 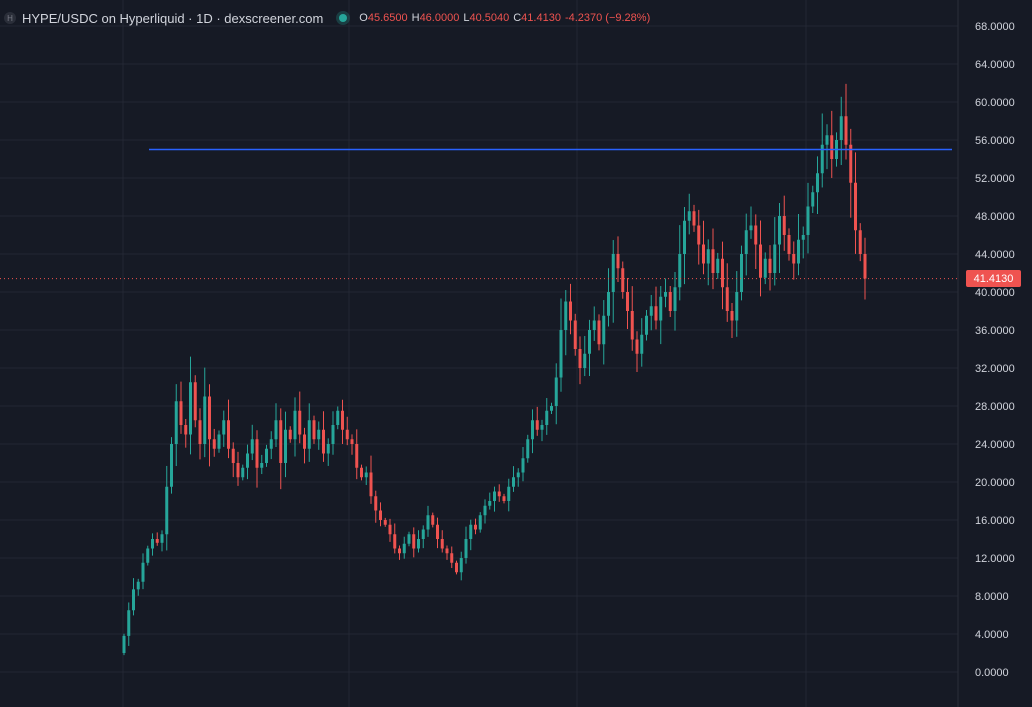 What do you see at coordinates (995, 179) in the screenshot?
I see `y-tick-label: 52.0000` at bounding box center [995, 179].